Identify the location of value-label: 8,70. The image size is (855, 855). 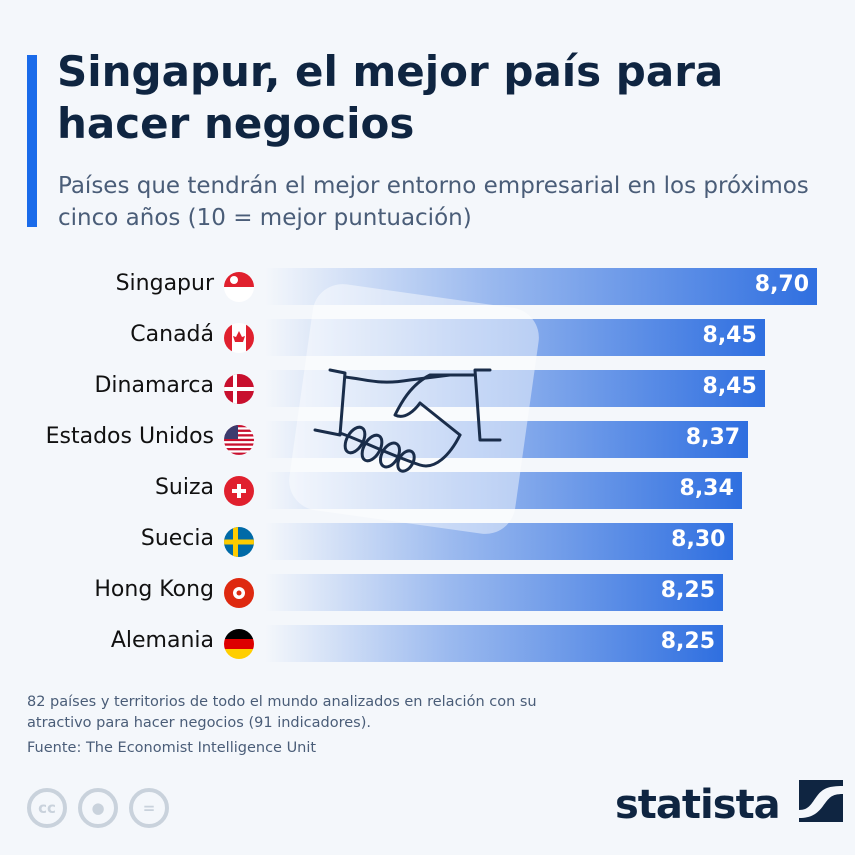
(782, 284).